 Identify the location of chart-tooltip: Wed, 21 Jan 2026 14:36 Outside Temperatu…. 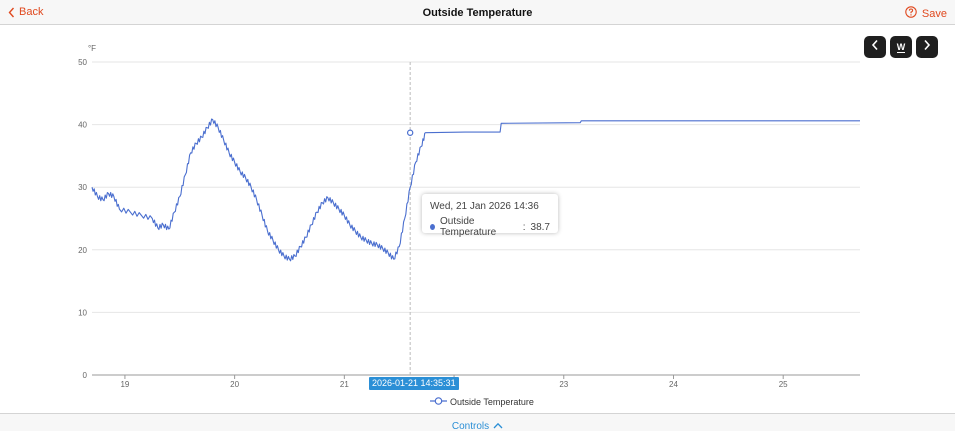
(490, 216).